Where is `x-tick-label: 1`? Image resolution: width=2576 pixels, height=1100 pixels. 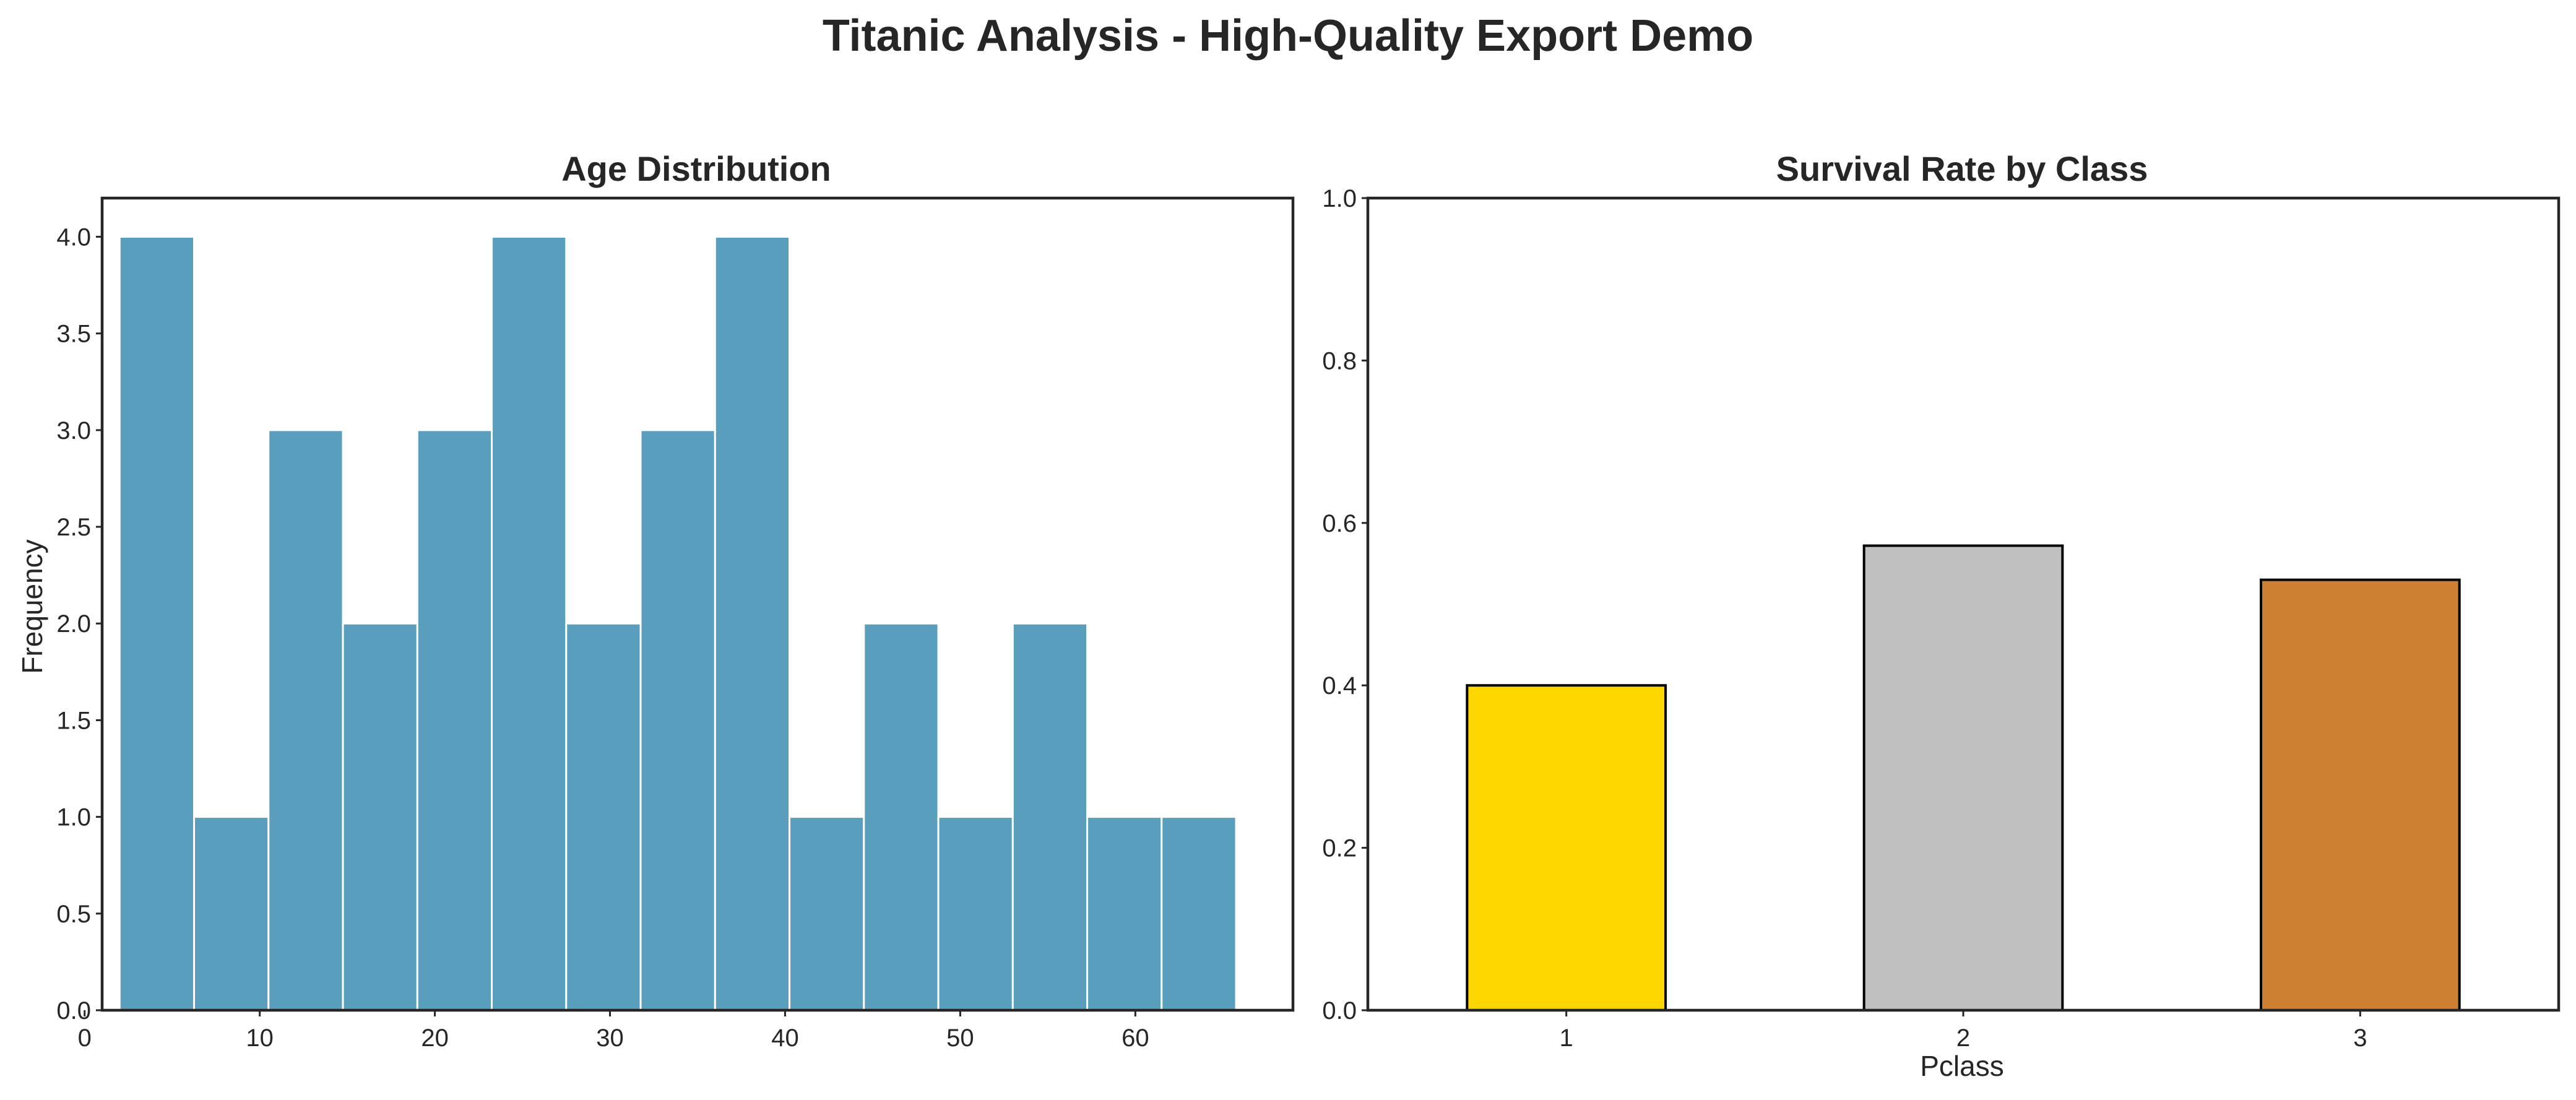
x-tick-label: 1 is located at coordinates (1566, 1038).